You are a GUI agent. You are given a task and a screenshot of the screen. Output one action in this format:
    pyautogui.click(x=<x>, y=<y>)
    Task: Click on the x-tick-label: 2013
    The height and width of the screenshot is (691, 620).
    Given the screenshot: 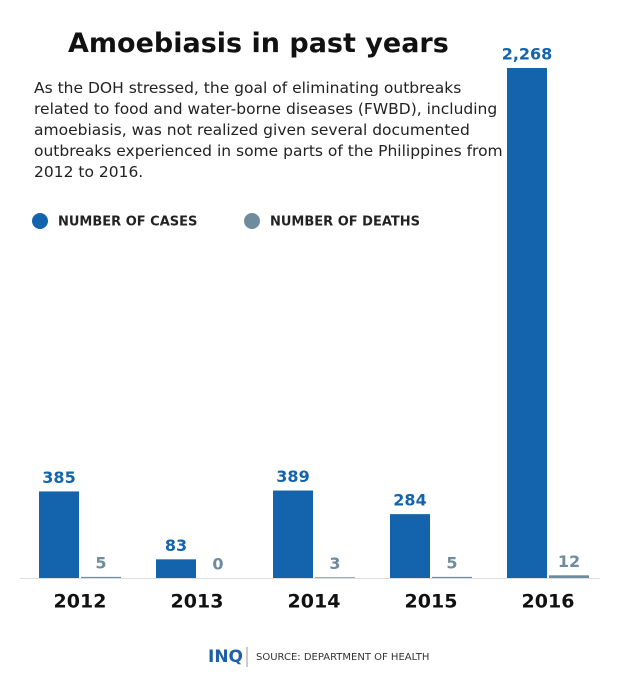 What is the action you would take?
    pyautogui.click(x=197, y=602)
    